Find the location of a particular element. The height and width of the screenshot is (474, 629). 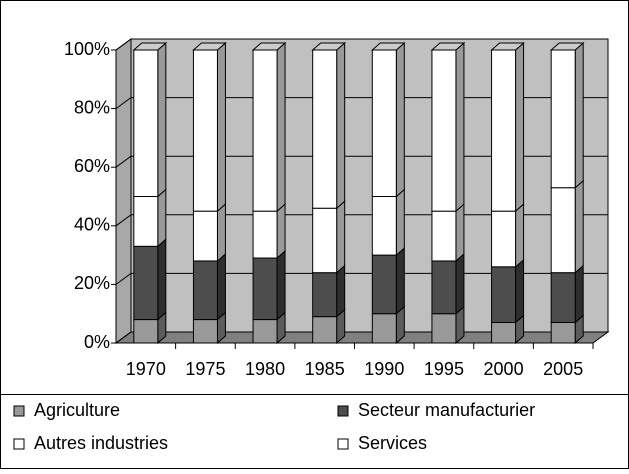

legend-label: Agriculture is located at coordinates (77, 410).